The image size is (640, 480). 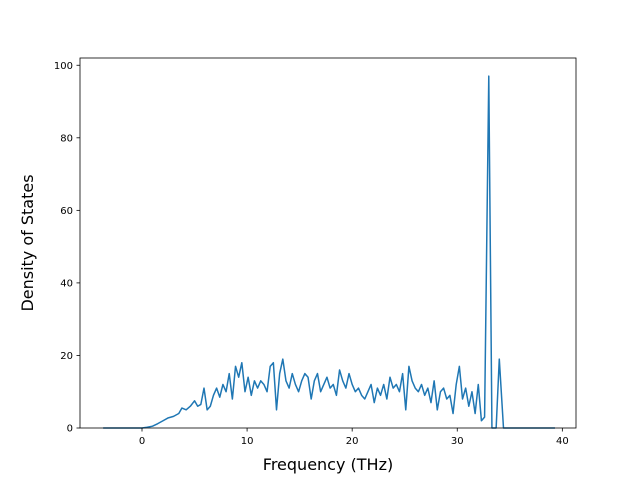 I want to click on x-axis-label: Frequency (THz), so click(x=328, y=464).